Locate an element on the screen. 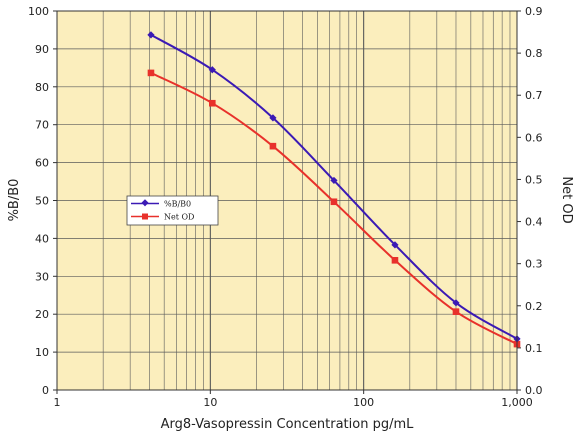 The width and height of the screenshot is (579, 446). y-tick-label: 100 is located at coordinates (38, 11).